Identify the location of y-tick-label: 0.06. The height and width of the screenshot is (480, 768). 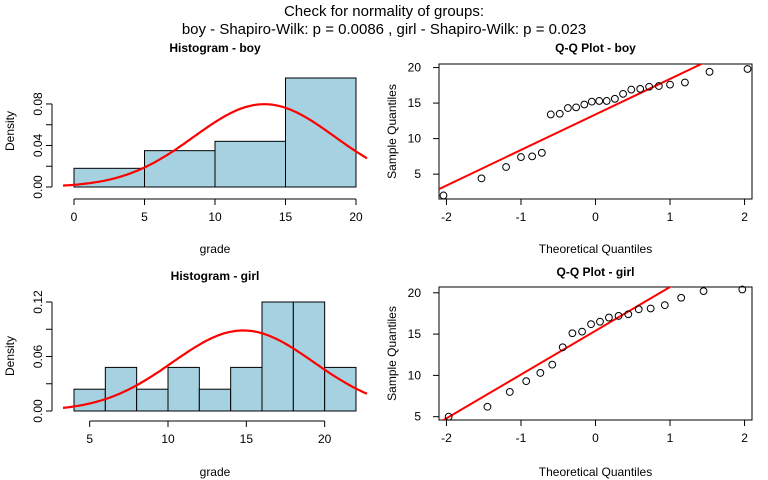
(38, 356).